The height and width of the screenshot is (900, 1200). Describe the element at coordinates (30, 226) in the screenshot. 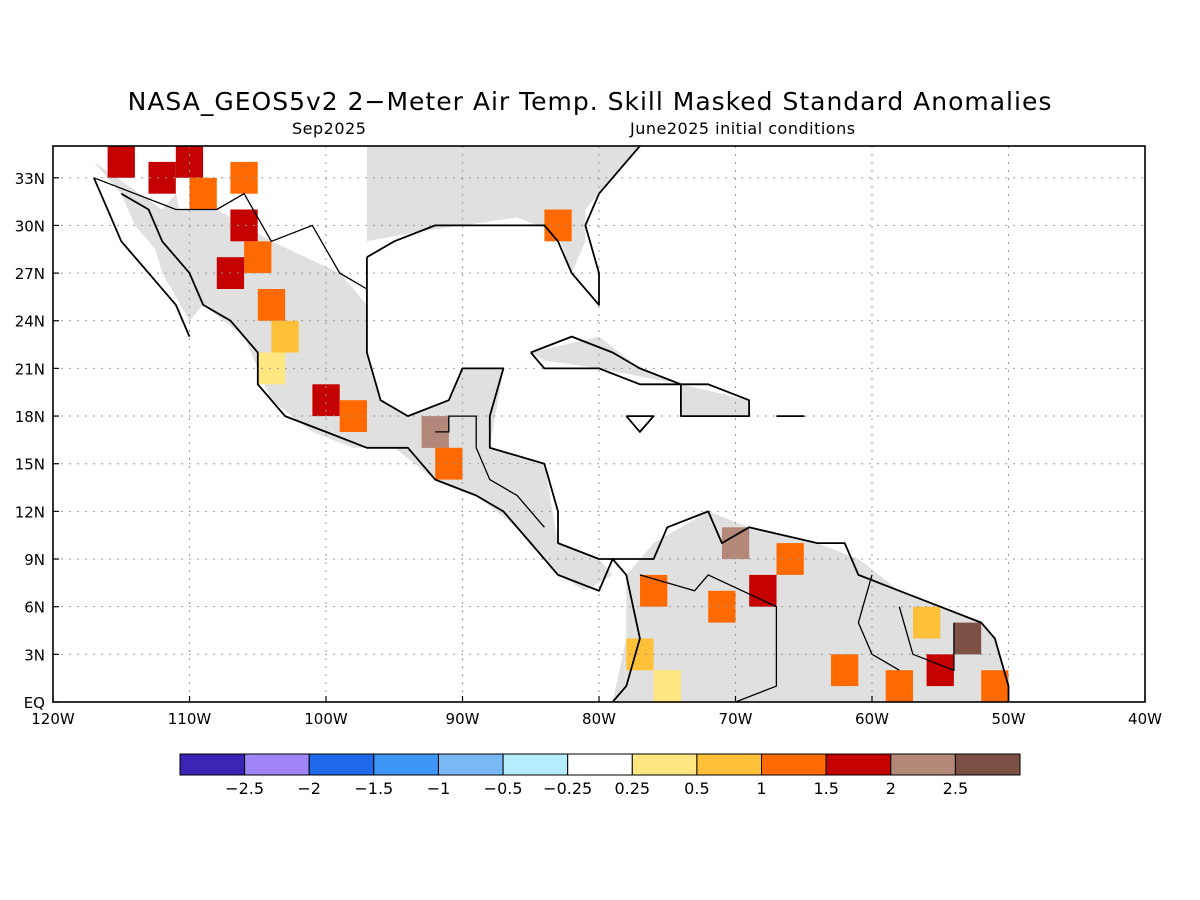

I see `lat-tick-label: 30N` at that location.